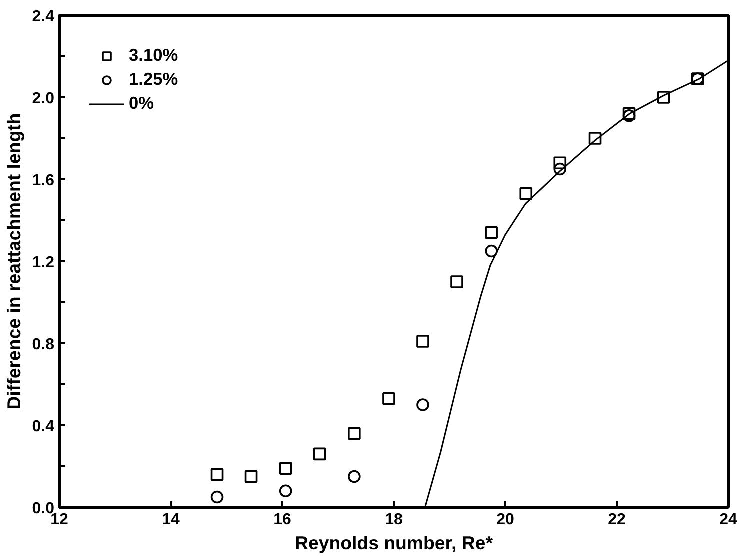  Describe the element at coordinates (43, 181) in the screenshot. I see `y-tick-label: 1.6` at that location.